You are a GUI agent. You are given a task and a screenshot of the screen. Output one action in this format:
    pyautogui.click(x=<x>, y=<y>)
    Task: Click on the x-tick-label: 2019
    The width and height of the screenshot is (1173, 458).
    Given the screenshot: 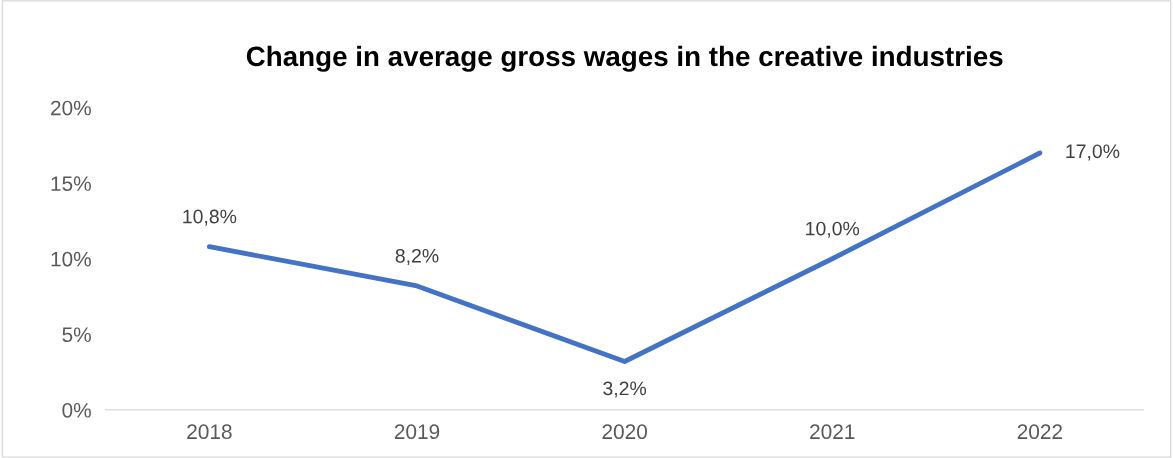 What is the action you would take?
    pyautogui.click(x=417, y=432)
    